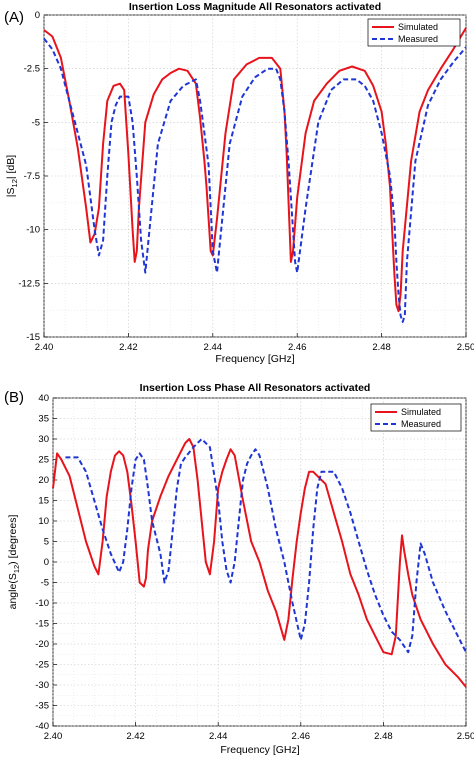  Describe the element at coordinates (259, 732) in the screenshot. I see `x-axis: 2.40 2.42 2.44 2.46 2.48 2.50` at that location.